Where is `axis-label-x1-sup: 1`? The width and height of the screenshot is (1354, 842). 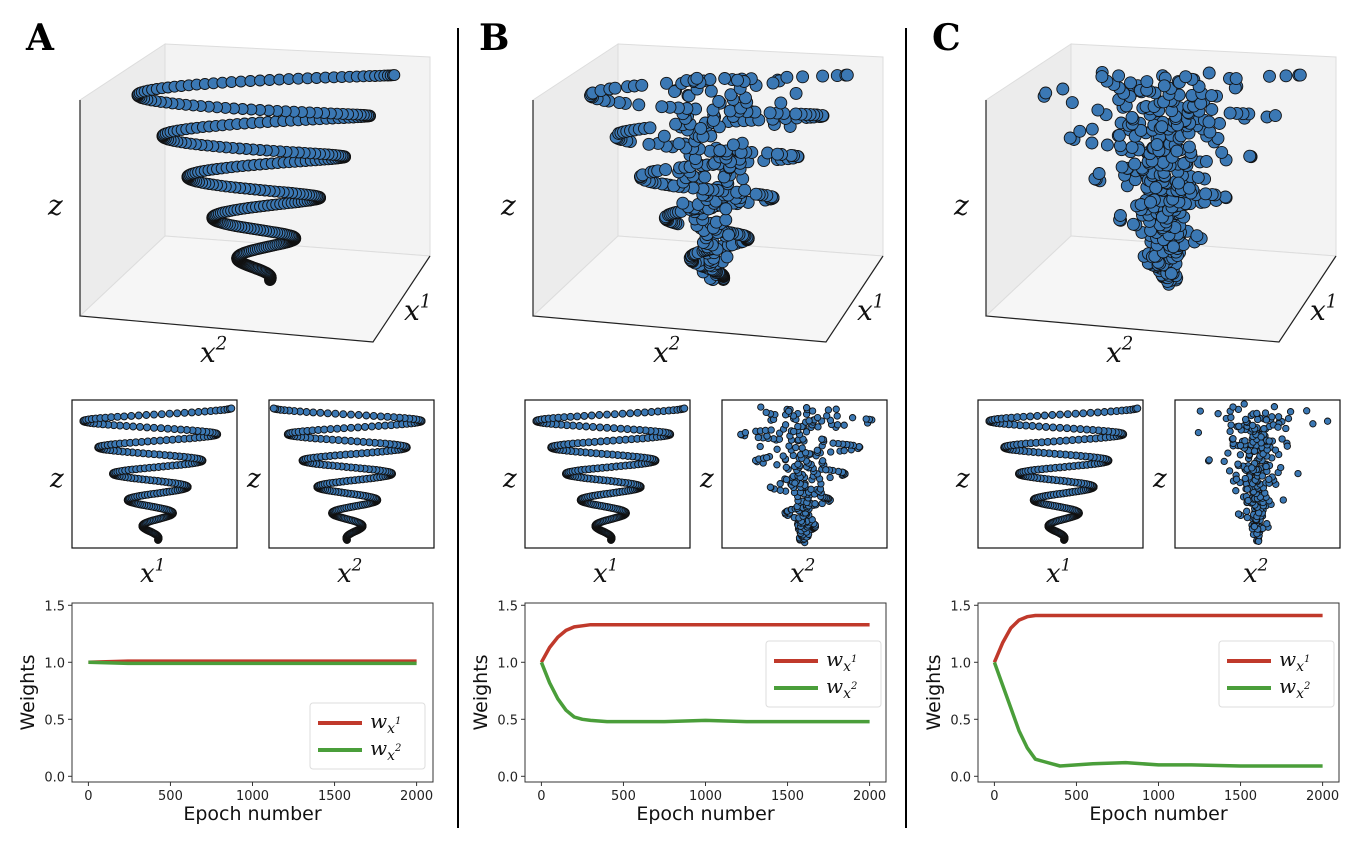 axis-label-x1-sup: 1 is located at coordinates (879, 301).